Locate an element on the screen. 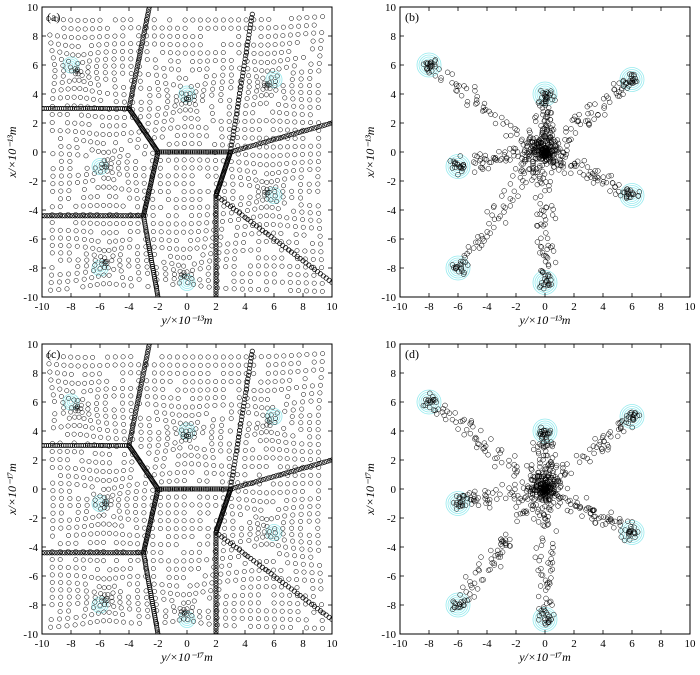 This screenshot has height=675, width=700. y-tick-label: -6 is located at coordinates (392, 240).